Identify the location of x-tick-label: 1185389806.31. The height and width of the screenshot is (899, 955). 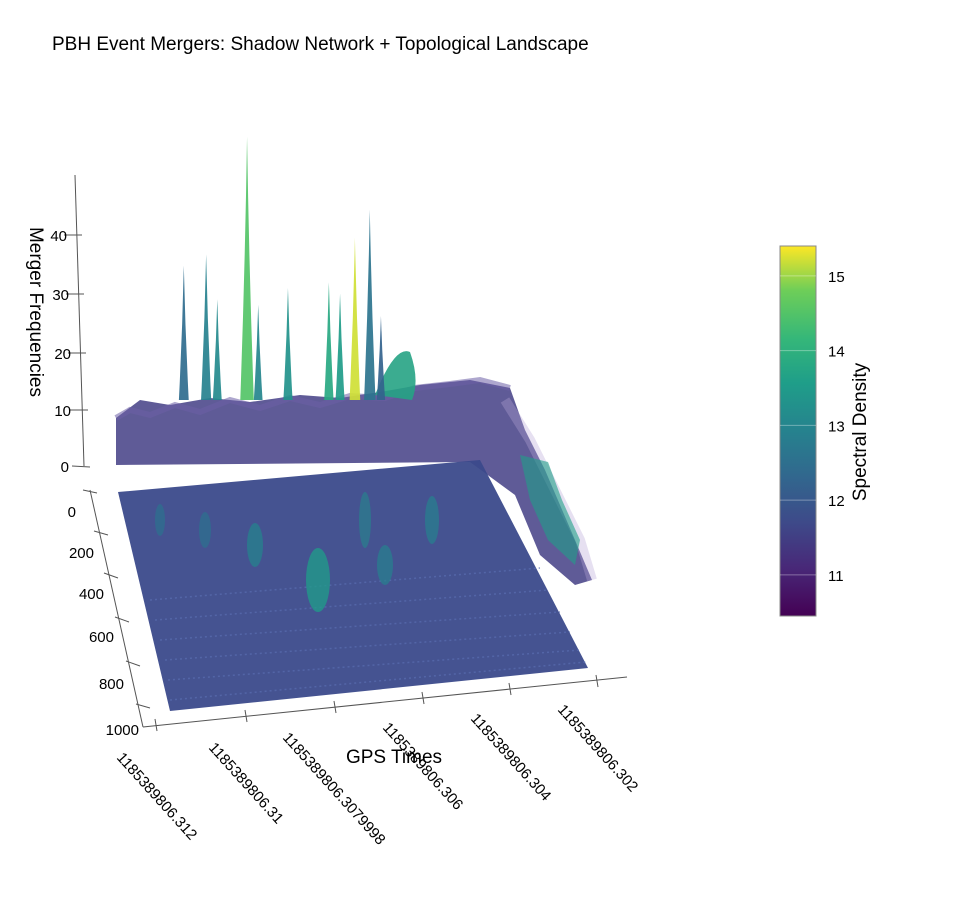
(246, 783).